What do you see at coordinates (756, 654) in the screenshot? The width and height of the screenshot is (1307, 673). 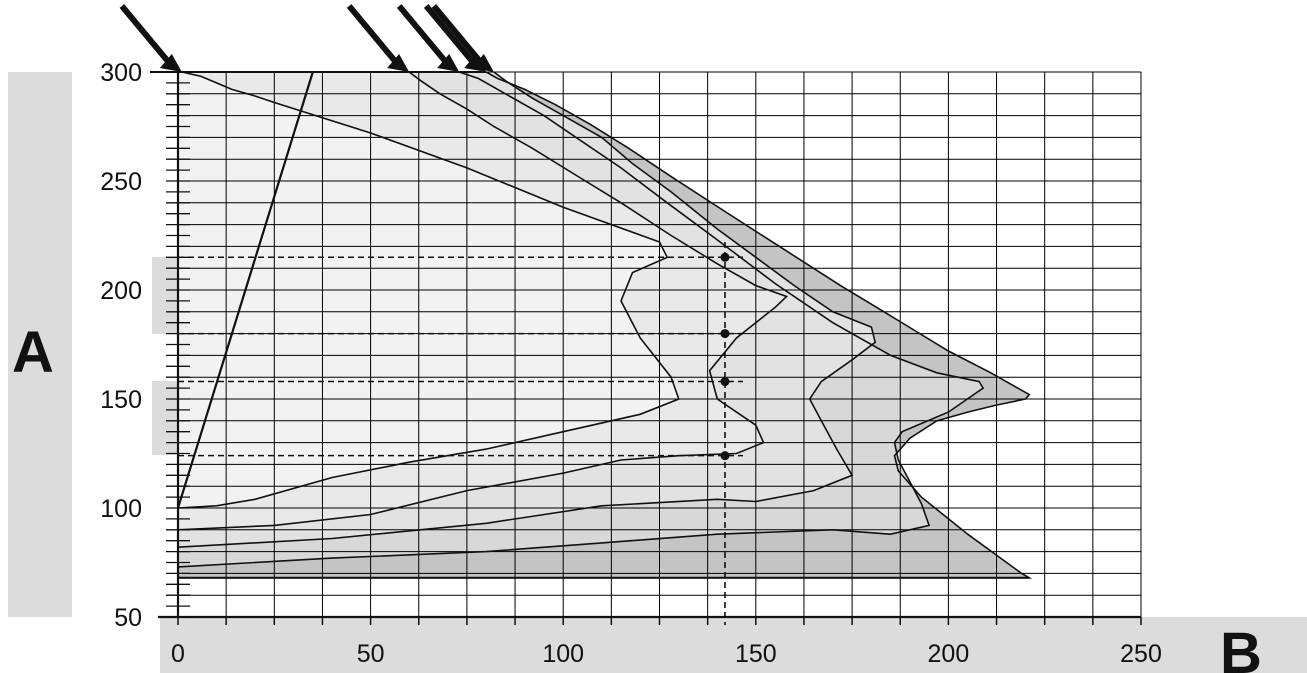 I see `x-tick-label: 150` at bounding box center [756, 654].